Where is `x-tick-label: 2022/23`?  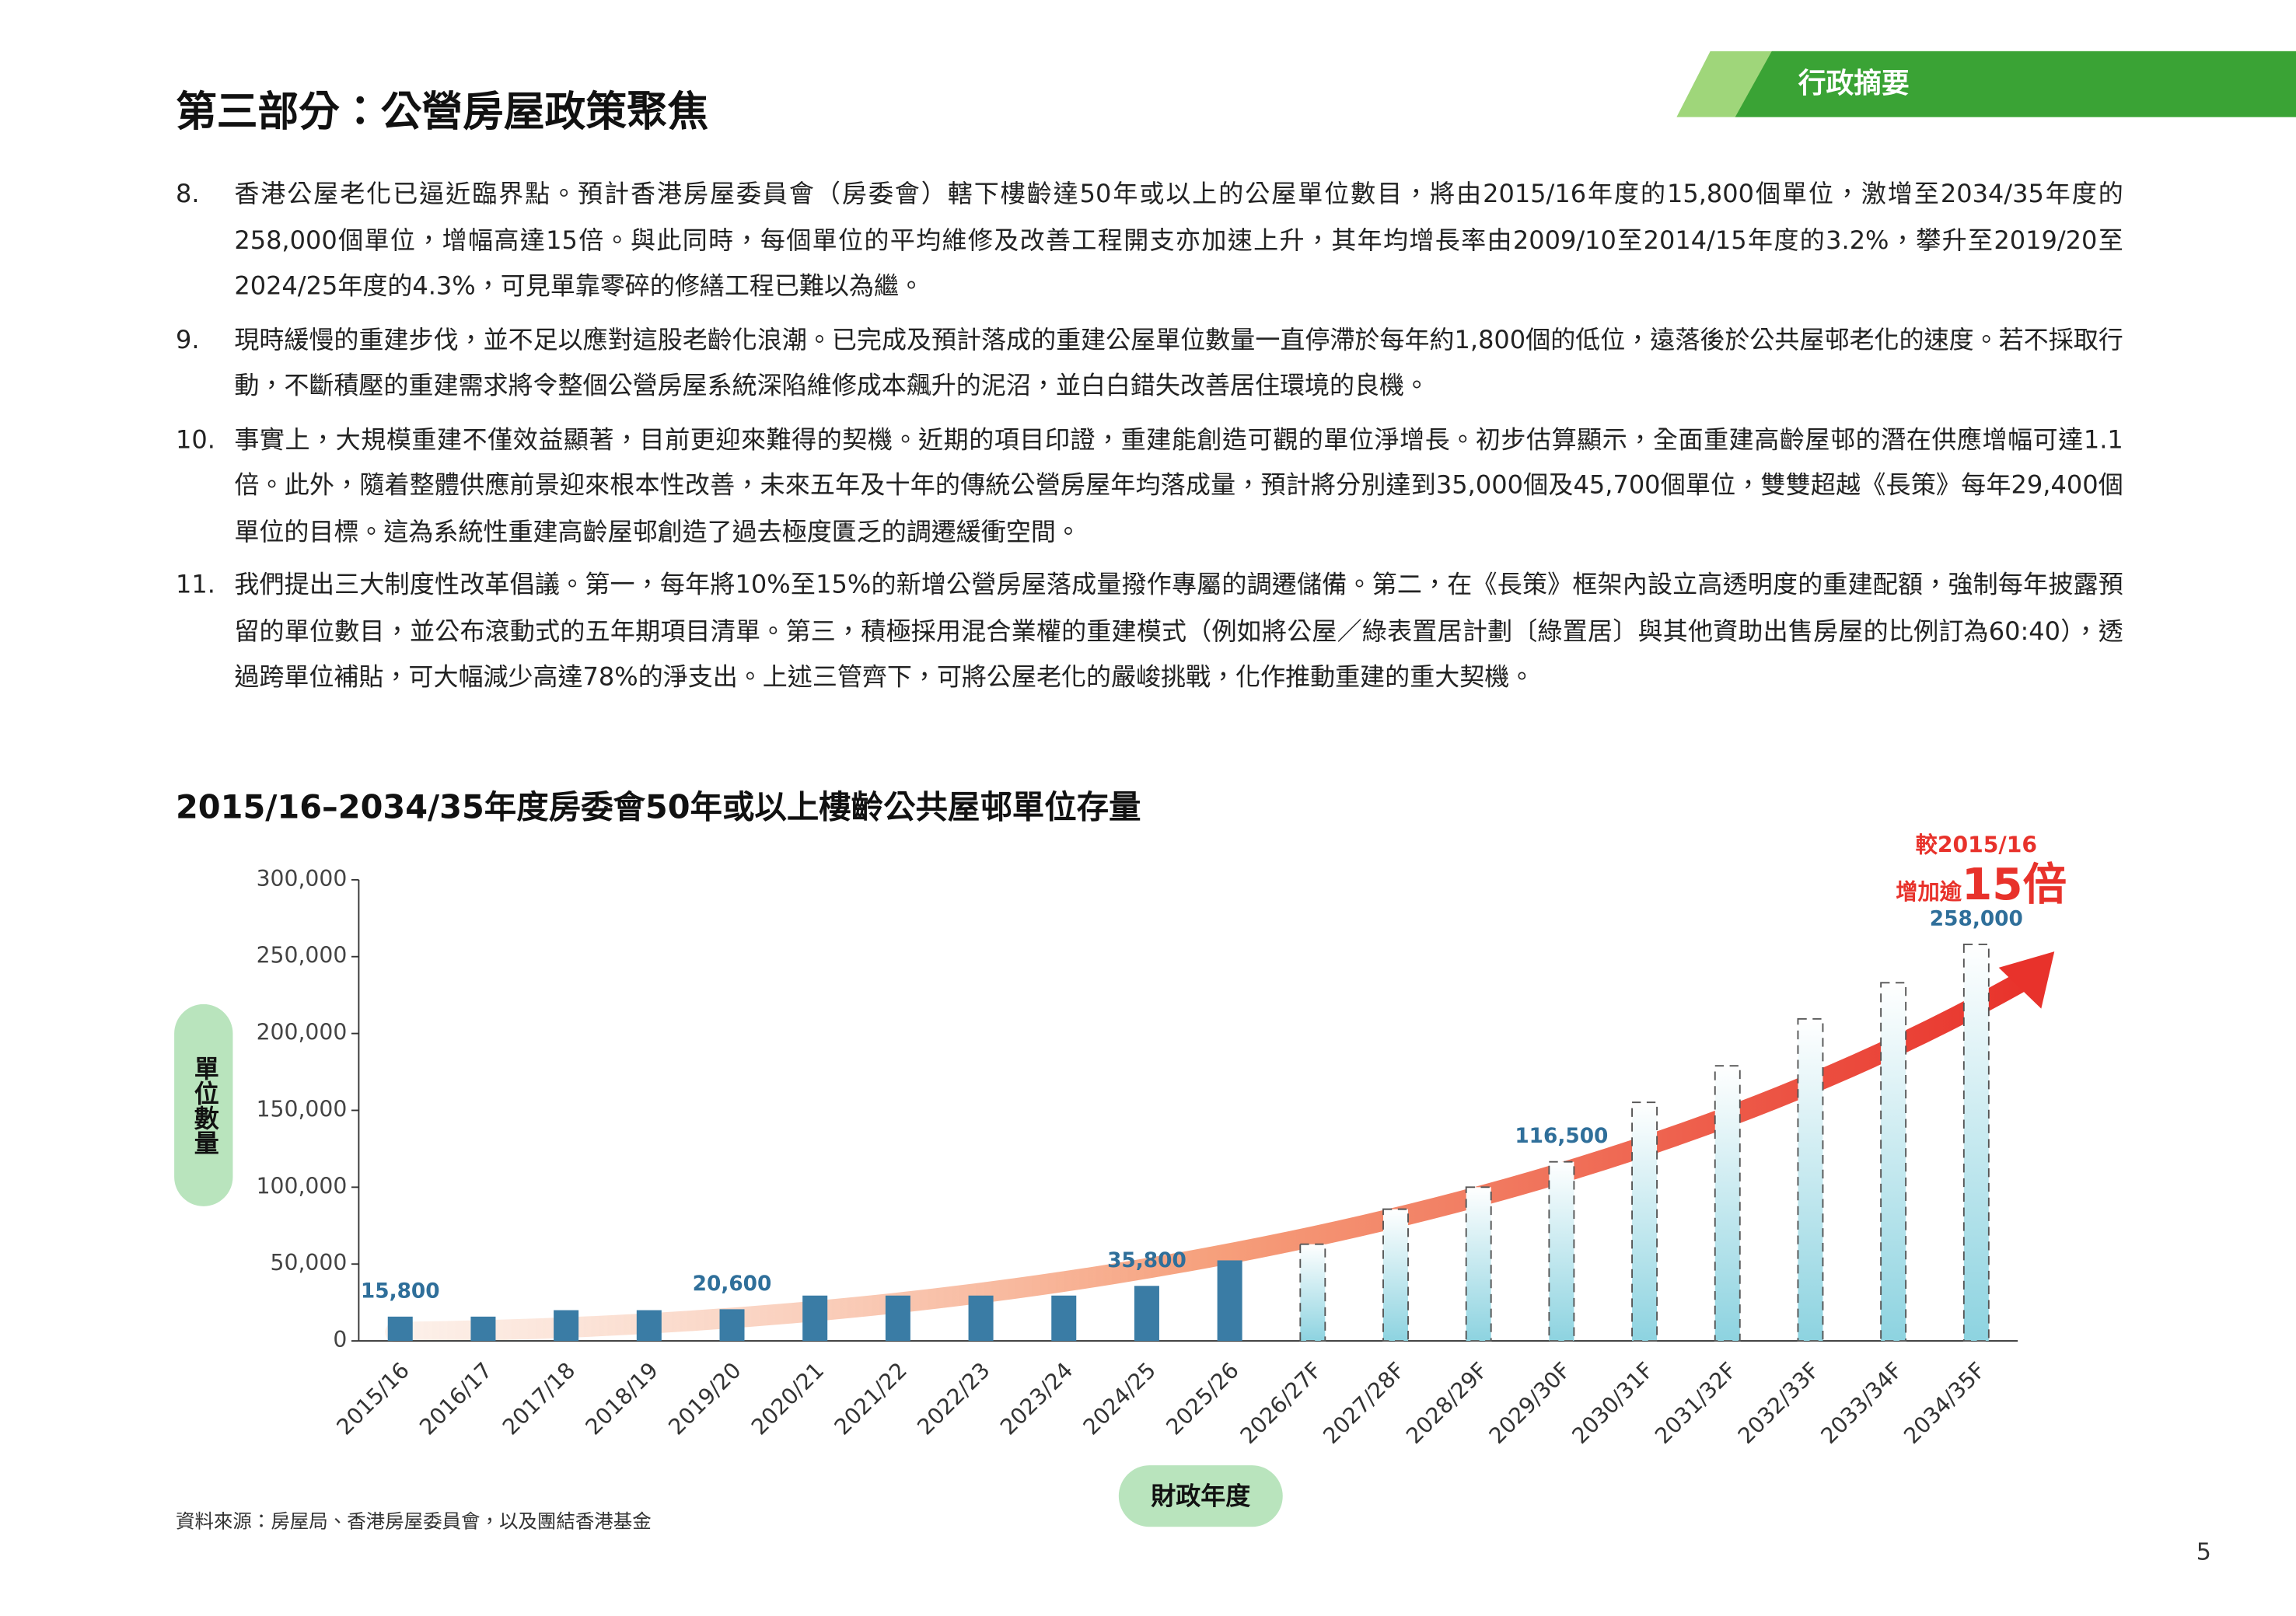
x-tick-label: 2022/23 is located at coordinates (953, 1399).